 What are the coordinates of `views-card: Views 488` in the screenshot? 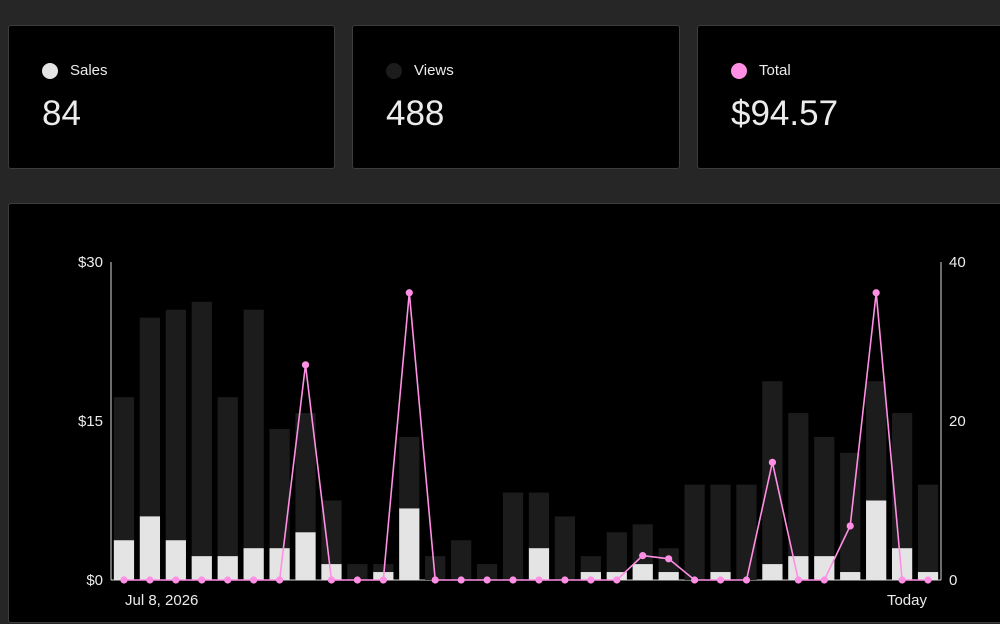 It's located at (516, 97).